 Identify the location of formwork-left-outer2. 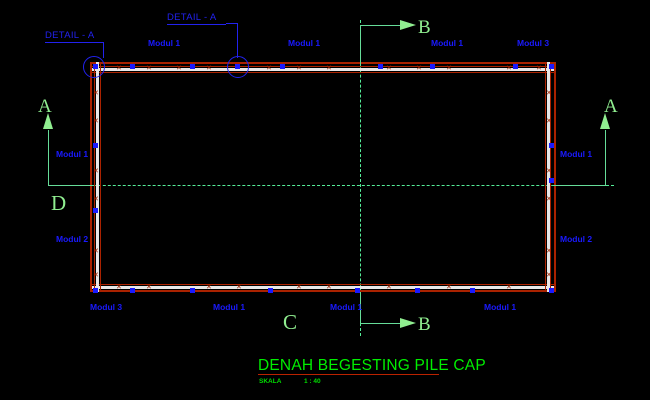
(94, 177).